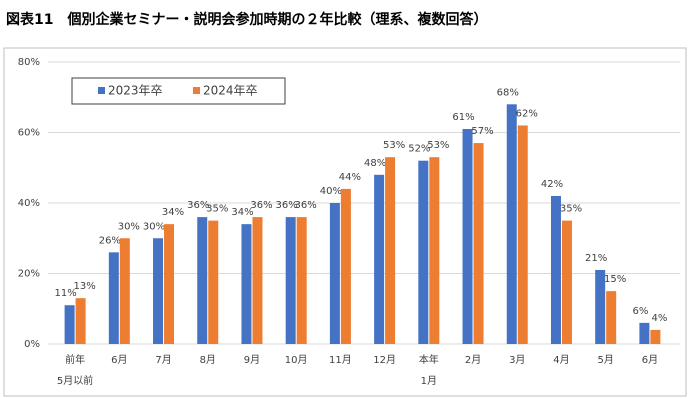 The height and width of the screenshot is (398, 690). I want to click on y-tick-label: 60%, so click(29, 133).